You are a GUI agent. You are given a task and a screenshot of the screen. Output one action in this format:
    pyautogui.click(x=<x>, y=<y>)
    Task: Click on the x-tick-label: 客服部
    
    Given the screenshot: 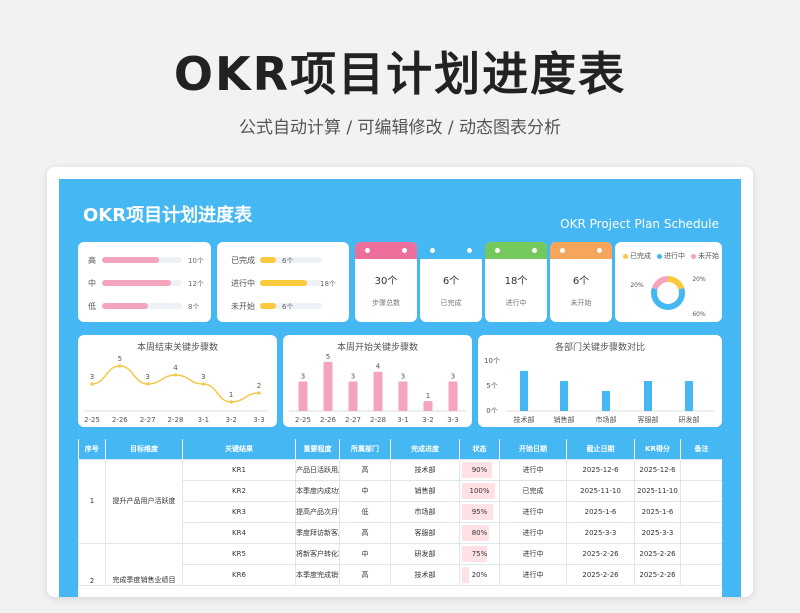 What is the action you would take?
    pyautogui.click(x=648, y=419)
    